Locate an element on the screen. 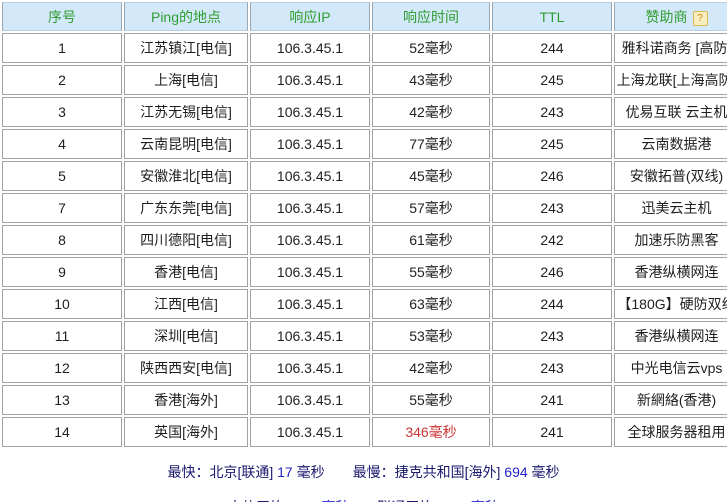 The height and width of the screenshot is (502, 727). row-index-cell: 7 is located at coordinates (62, 208).